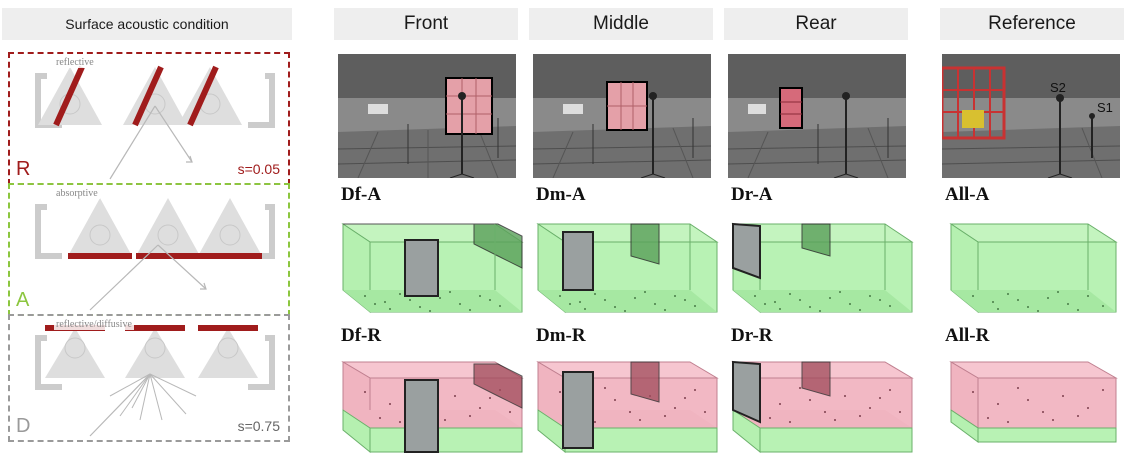  Describe the element at coordinates (627, 268) in the screenshot. I see `room-dm-a` at that location.